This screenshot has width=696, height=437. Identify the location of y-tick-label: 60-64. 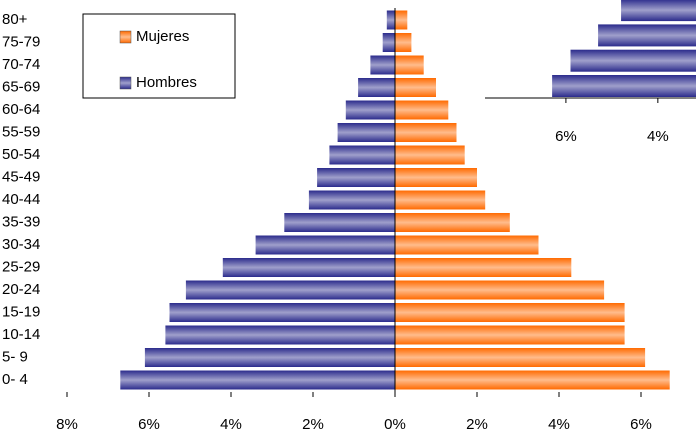
(21, 109).